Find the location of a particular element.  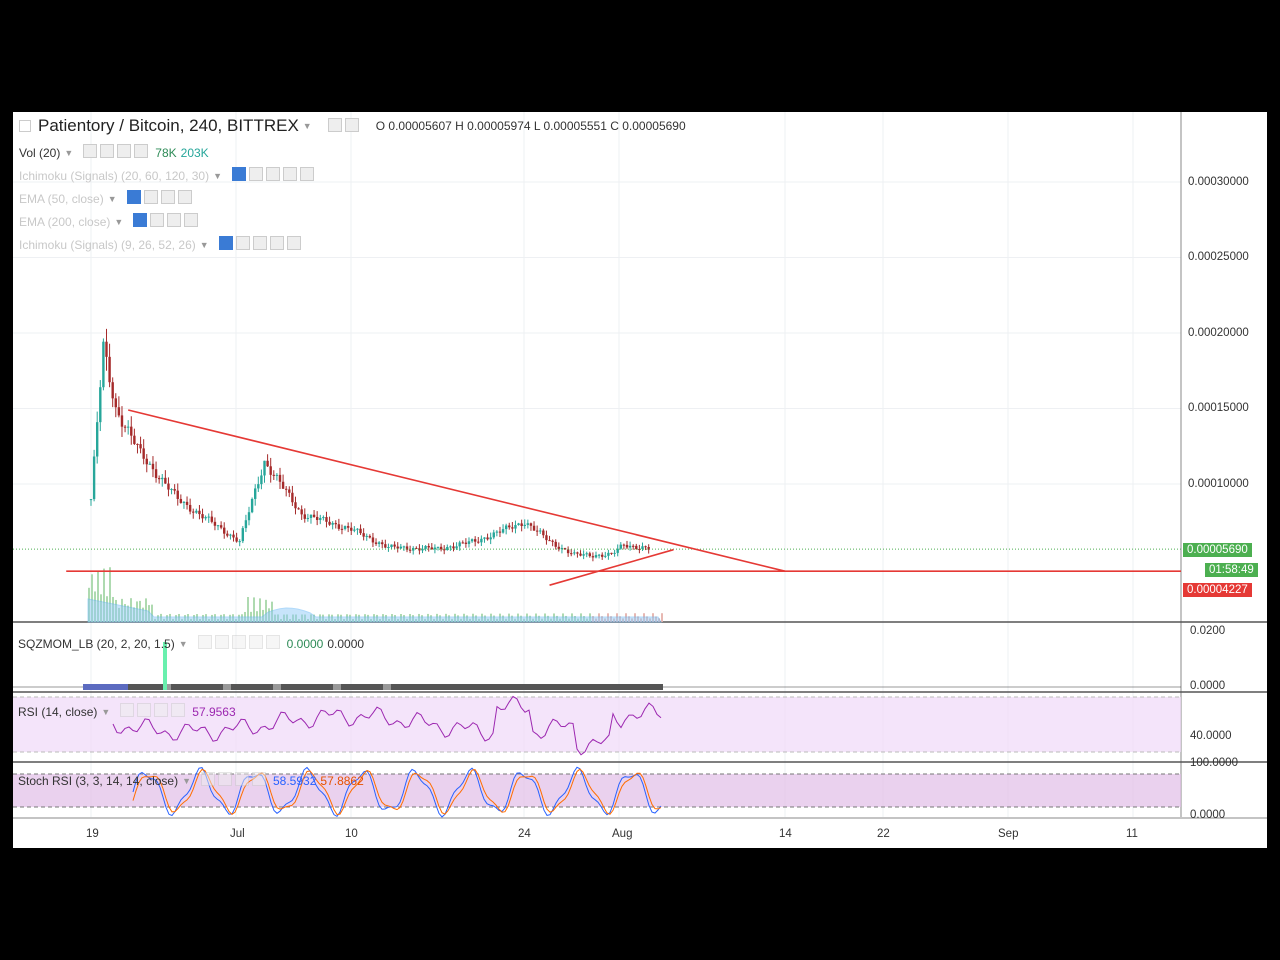

indicator-ema-50: EMA (50, close) ▼ is located at coordinates (107, 198).